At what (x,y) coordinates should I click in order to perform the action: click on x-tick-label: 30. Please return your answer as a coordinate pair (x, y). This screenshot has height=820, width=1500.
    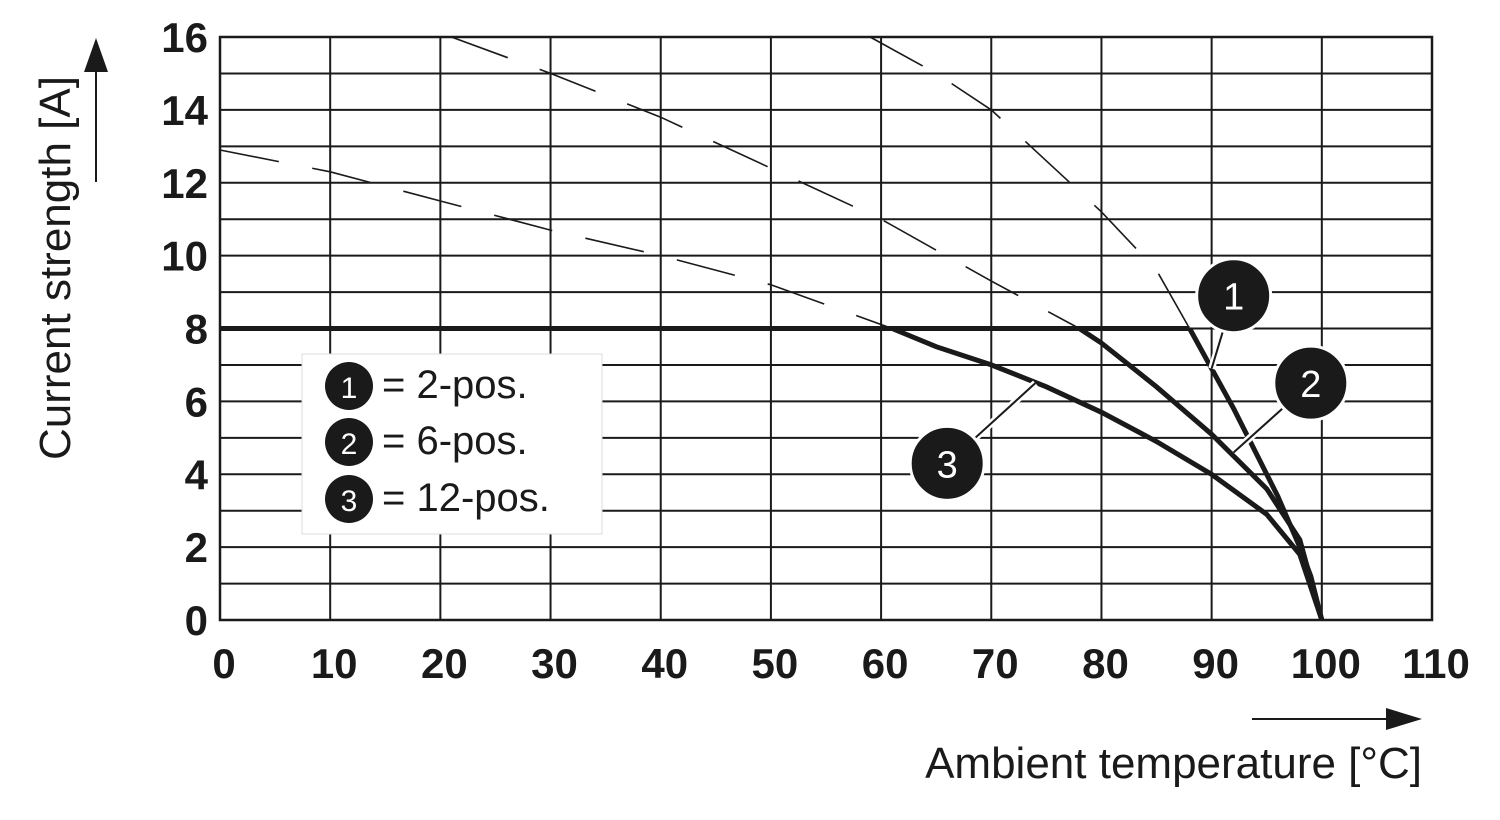
    Looking at the image, I should click on (554, 663).